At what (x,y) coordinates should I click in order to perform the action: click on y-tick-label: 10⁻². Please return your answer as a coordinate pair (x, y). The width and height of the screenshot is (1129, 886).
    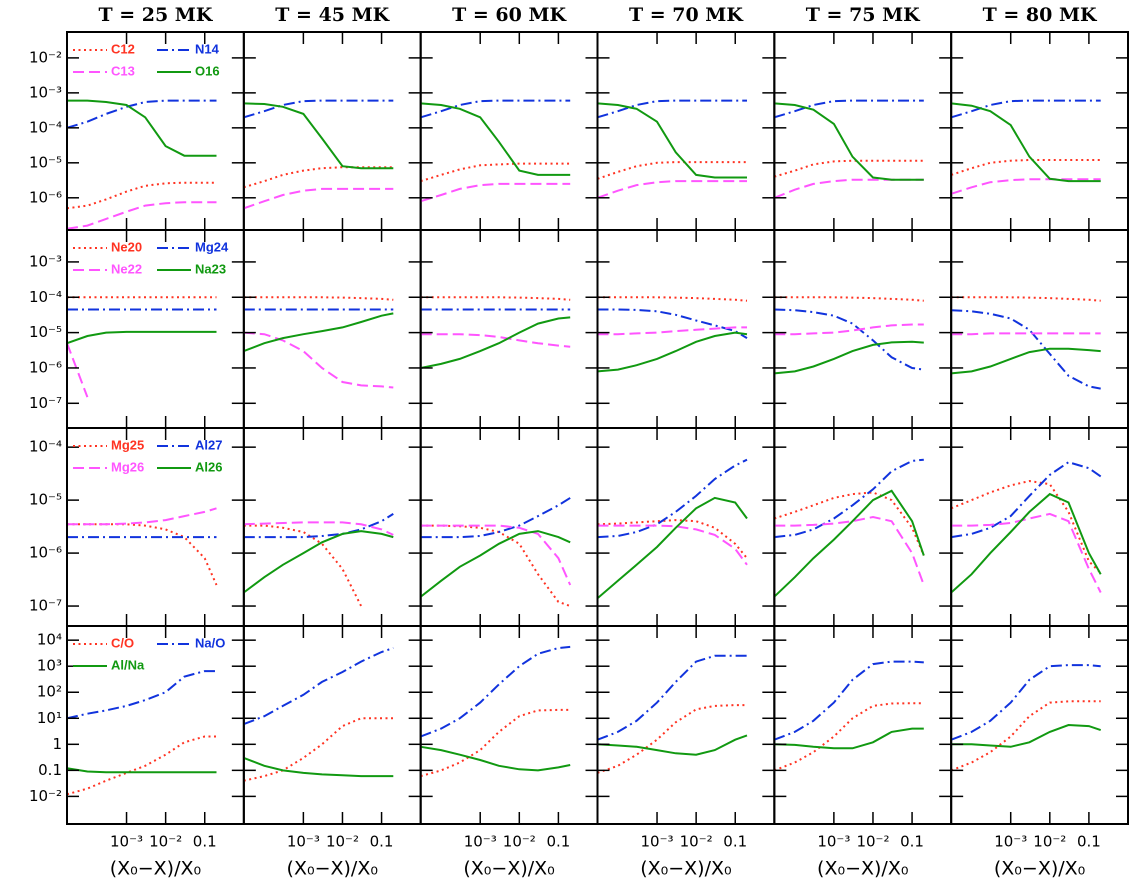
    Looking at the image, I should click on (45, 796).